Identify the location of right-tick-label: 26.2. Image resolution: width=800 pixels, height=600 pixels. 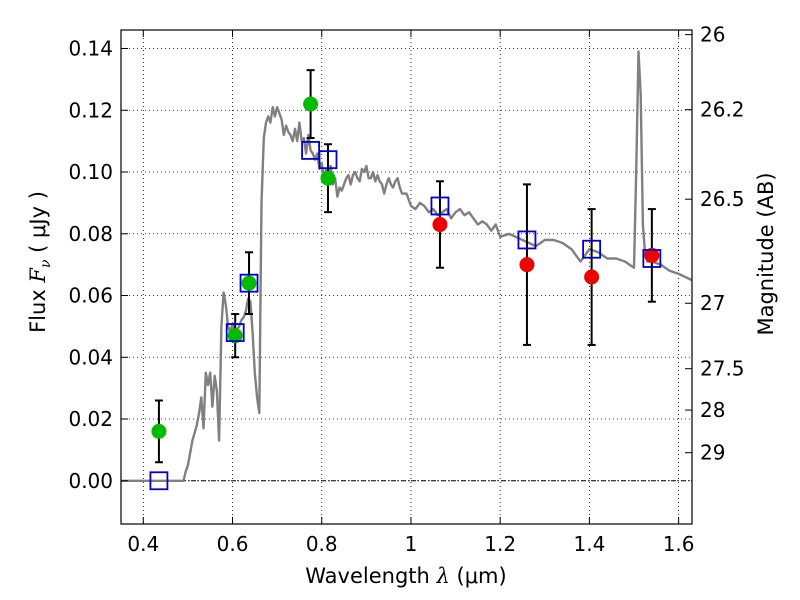
(722, 110).